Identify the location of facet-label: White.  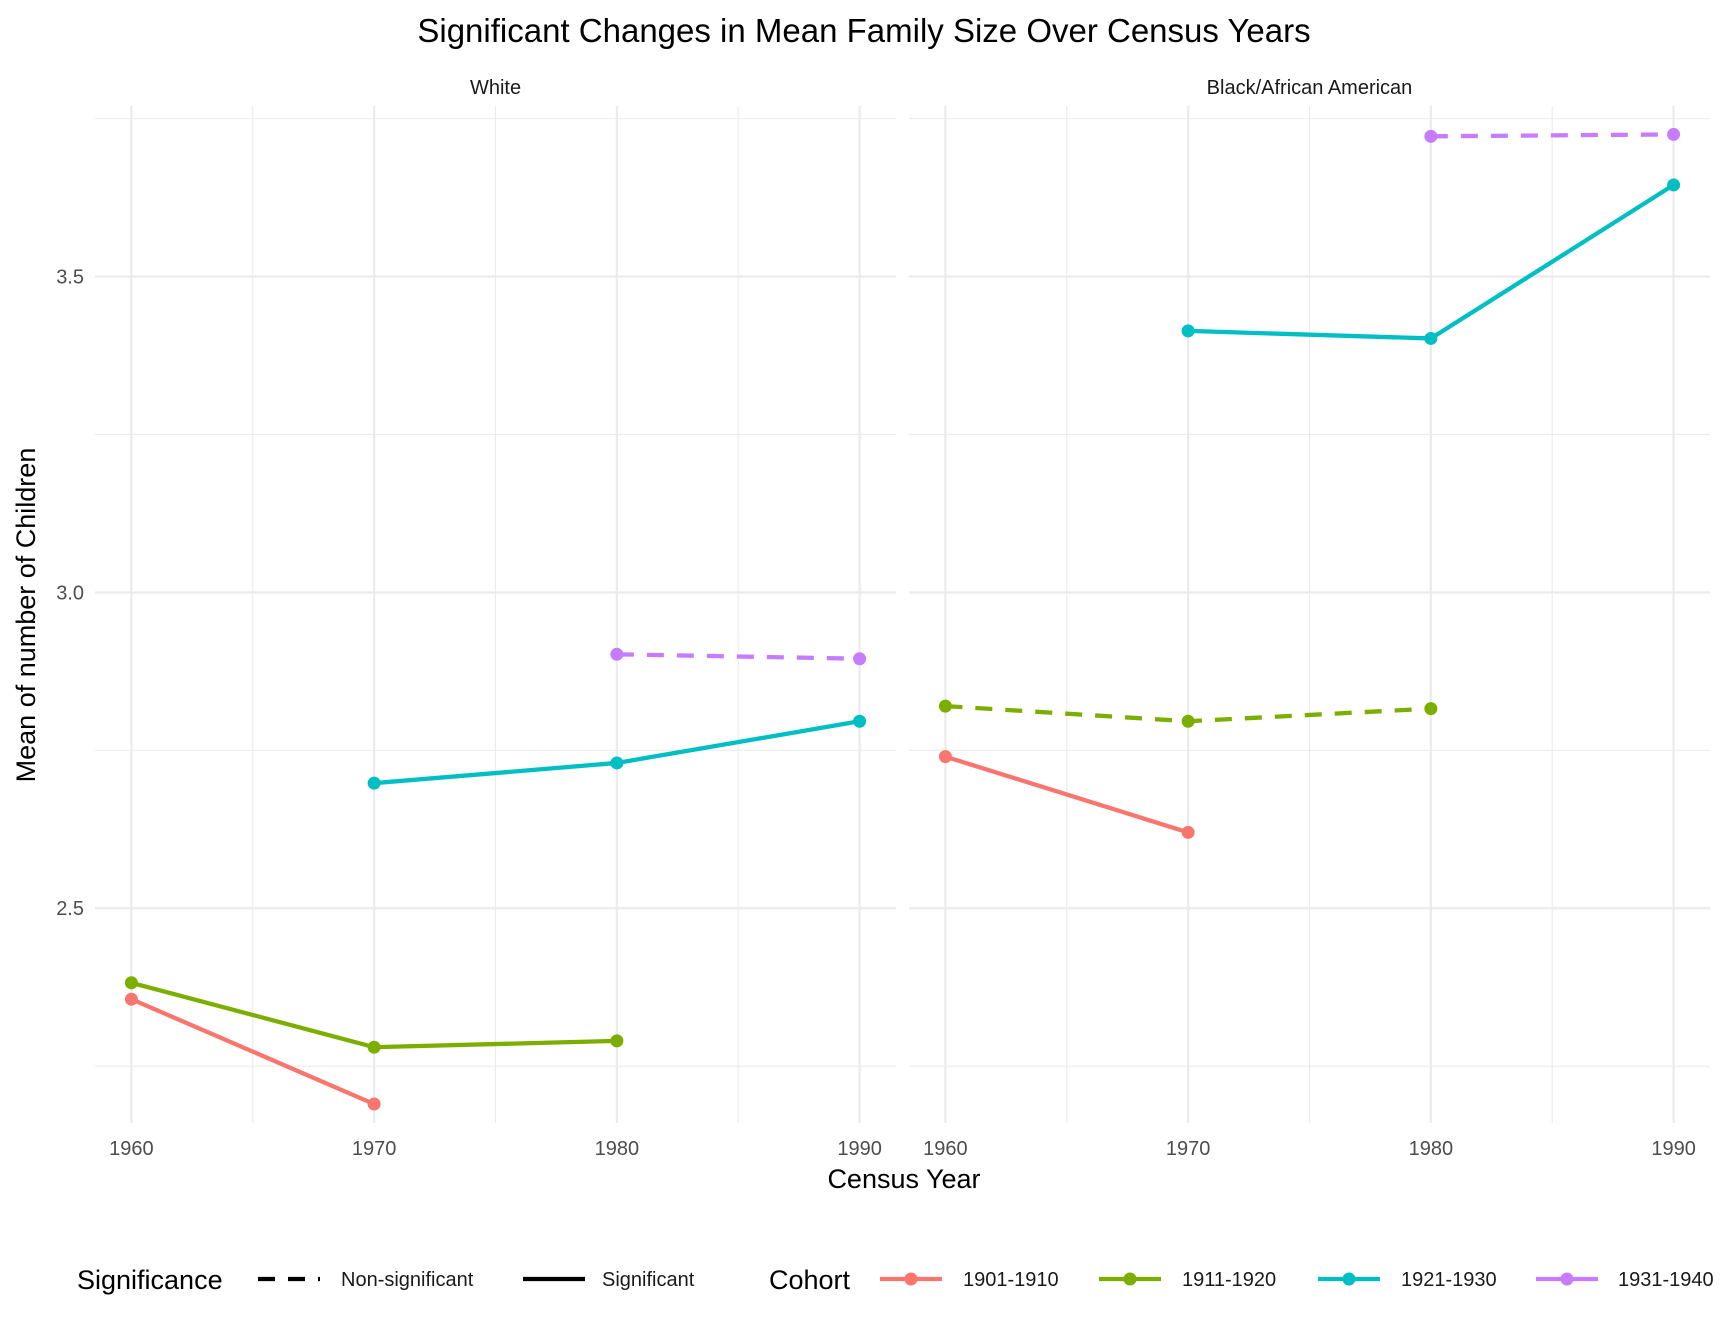
(495, 88).